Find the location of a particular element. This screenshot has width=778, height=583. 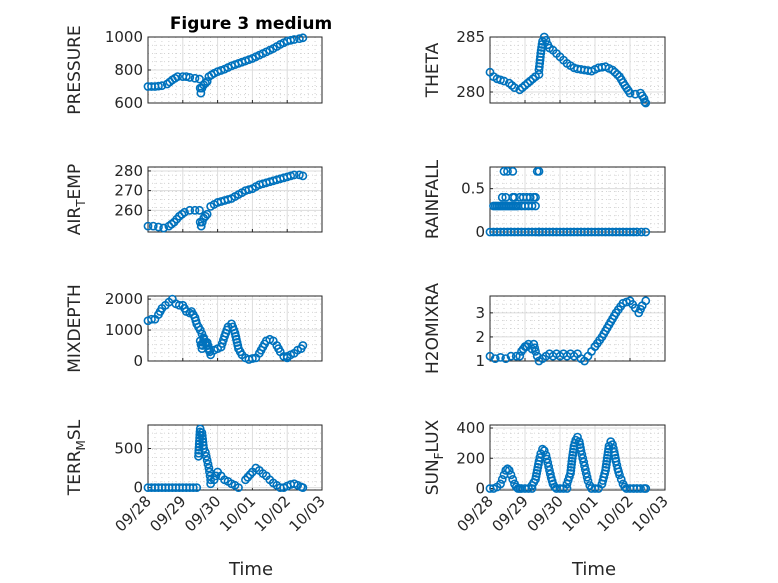

subplot-2: 280 285 THETA is located at coordinates (544, 68).